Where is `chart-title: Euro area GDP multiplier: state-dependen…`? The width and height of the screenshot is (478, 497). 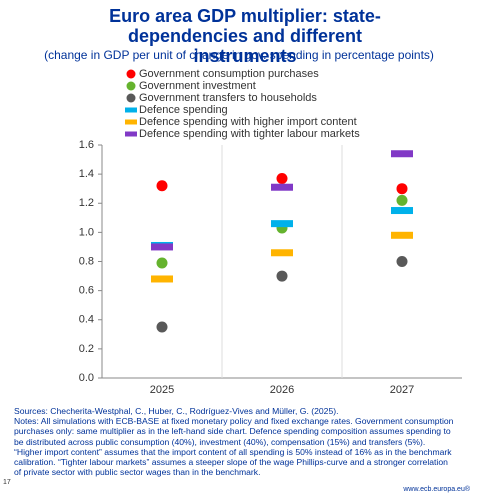
chart-title: Euro area GDP multiplier: state-dependen… is located at coordinates (245, 36).